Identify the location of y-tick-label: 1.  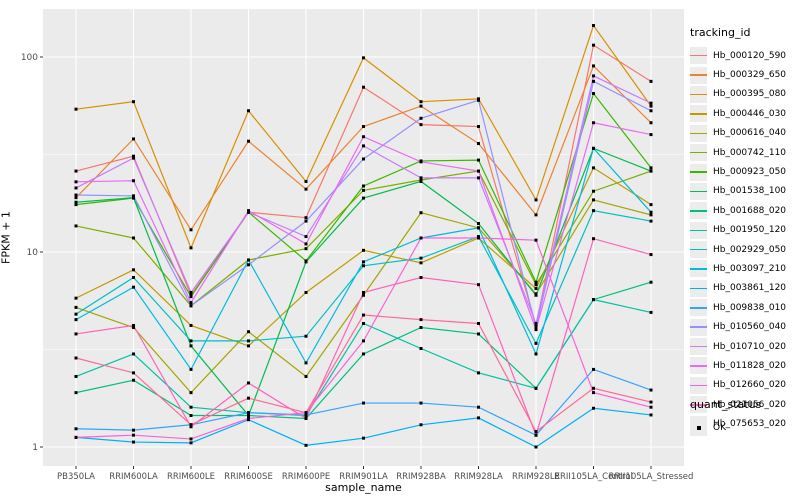
(35, 448).